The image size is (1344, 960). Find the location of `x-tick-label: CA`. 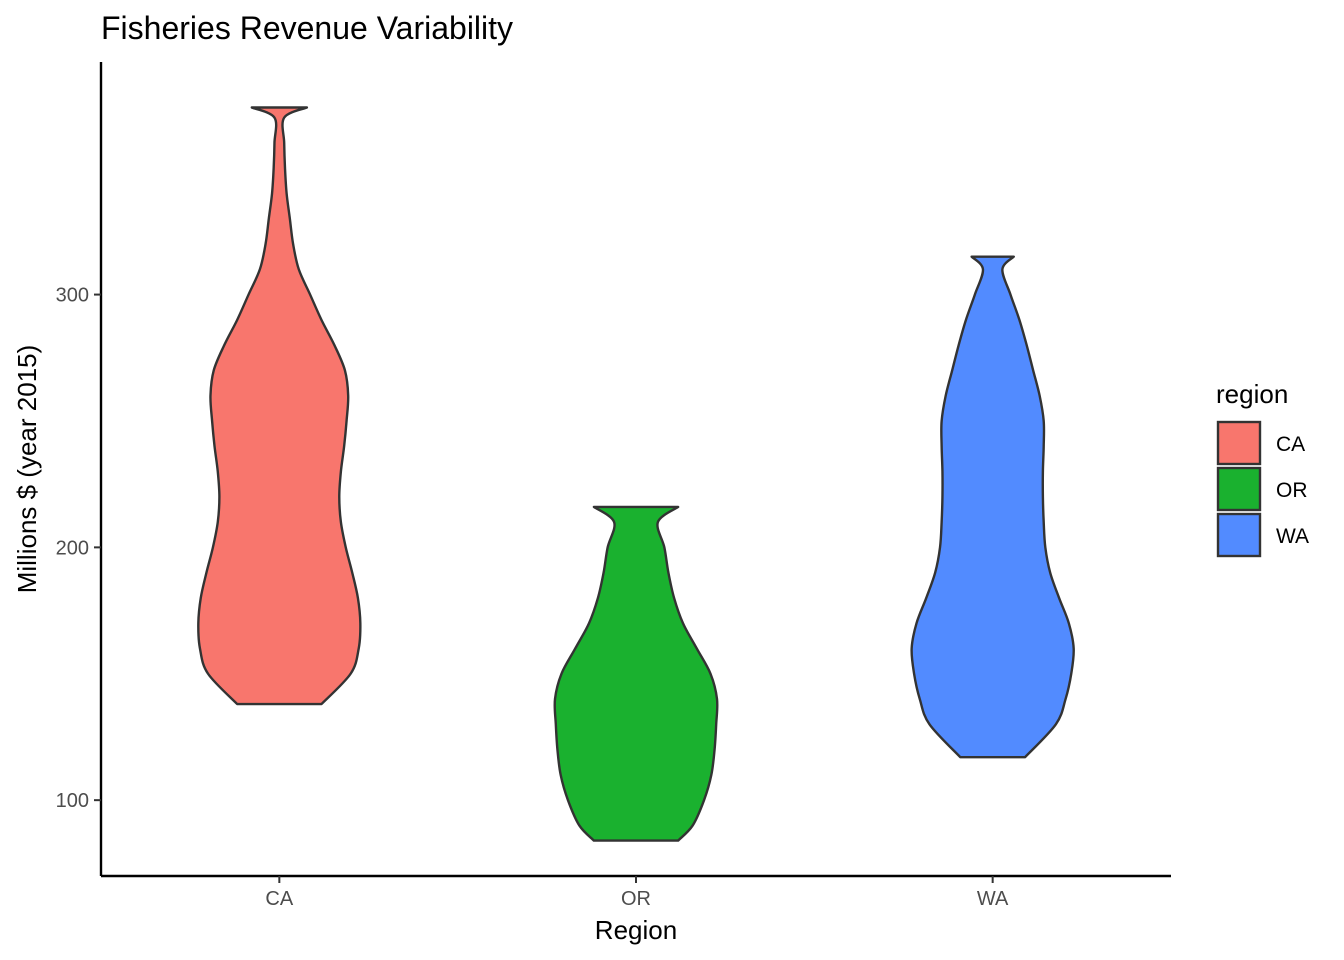

x-tick-label: CA is located at coordinates (279, 899).